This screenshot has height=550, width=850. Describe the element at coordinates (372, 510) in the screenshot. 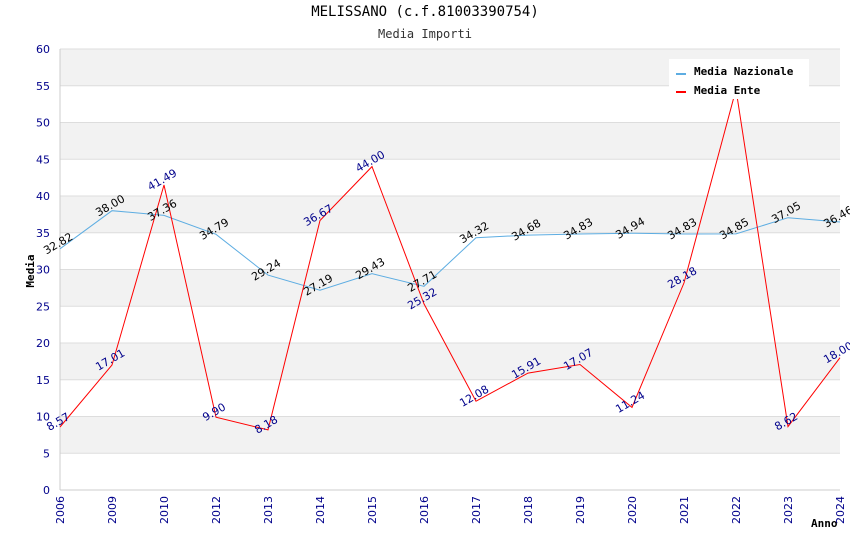

I see `x-tick-label: 2015` at that location.